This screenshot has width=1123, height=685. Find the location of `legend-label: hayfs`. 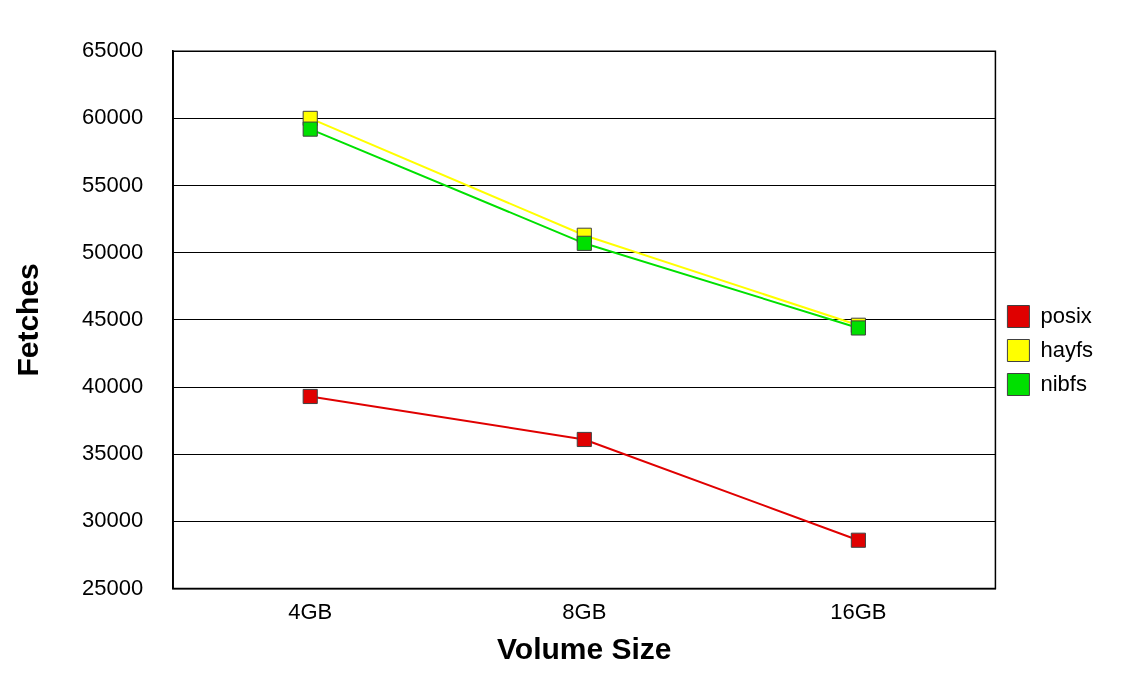

legend-label: hayfs is located at coordinates (1067, 349).